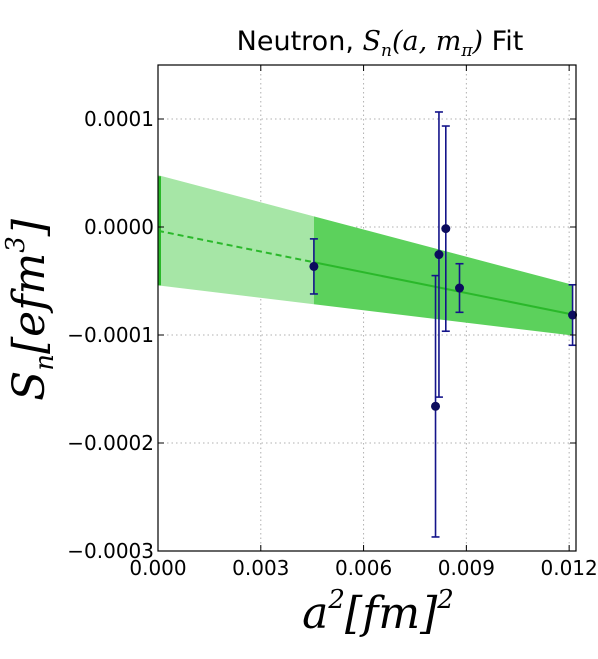  I want to click on chart-title: Neutron, Sn(a, mπ) Fit, so click(380, 43).